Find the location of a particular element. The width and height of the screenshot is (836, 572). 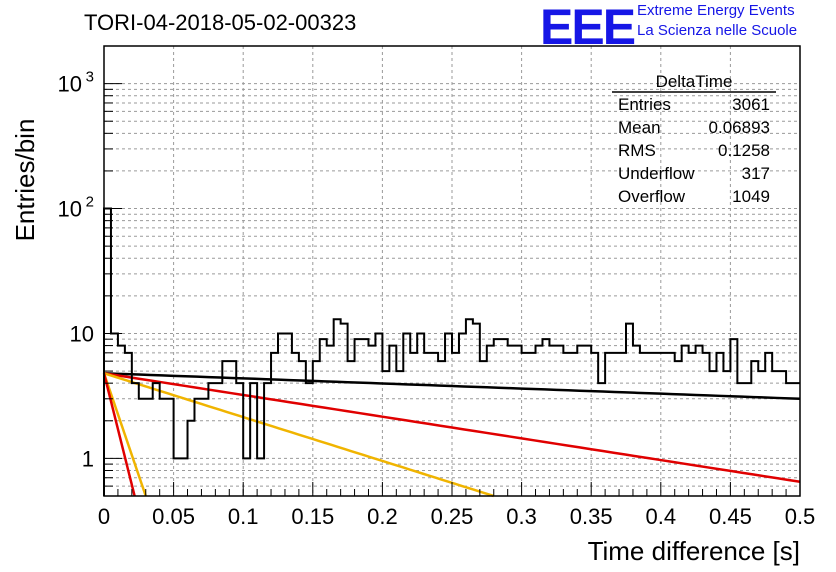

stats-label: Mean is located at coordinates (639, 127).